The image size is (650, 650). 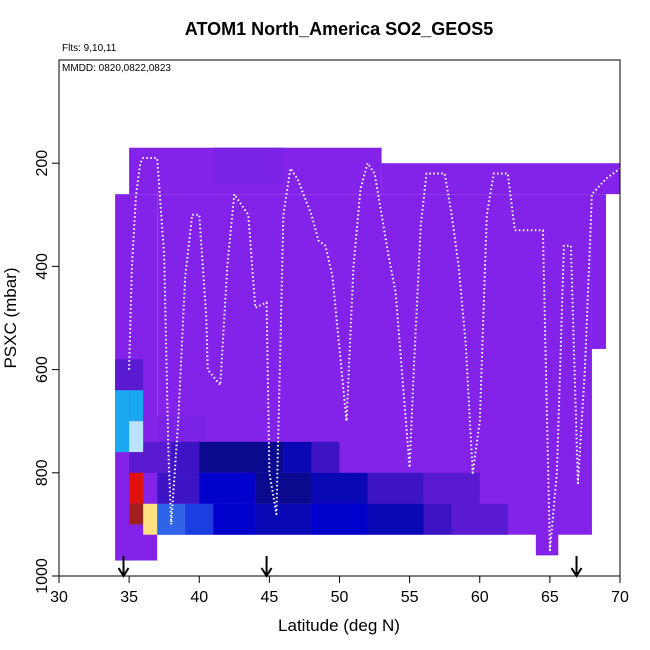 I want to click on x-tick-label: 65, so click(x=550, y=597).